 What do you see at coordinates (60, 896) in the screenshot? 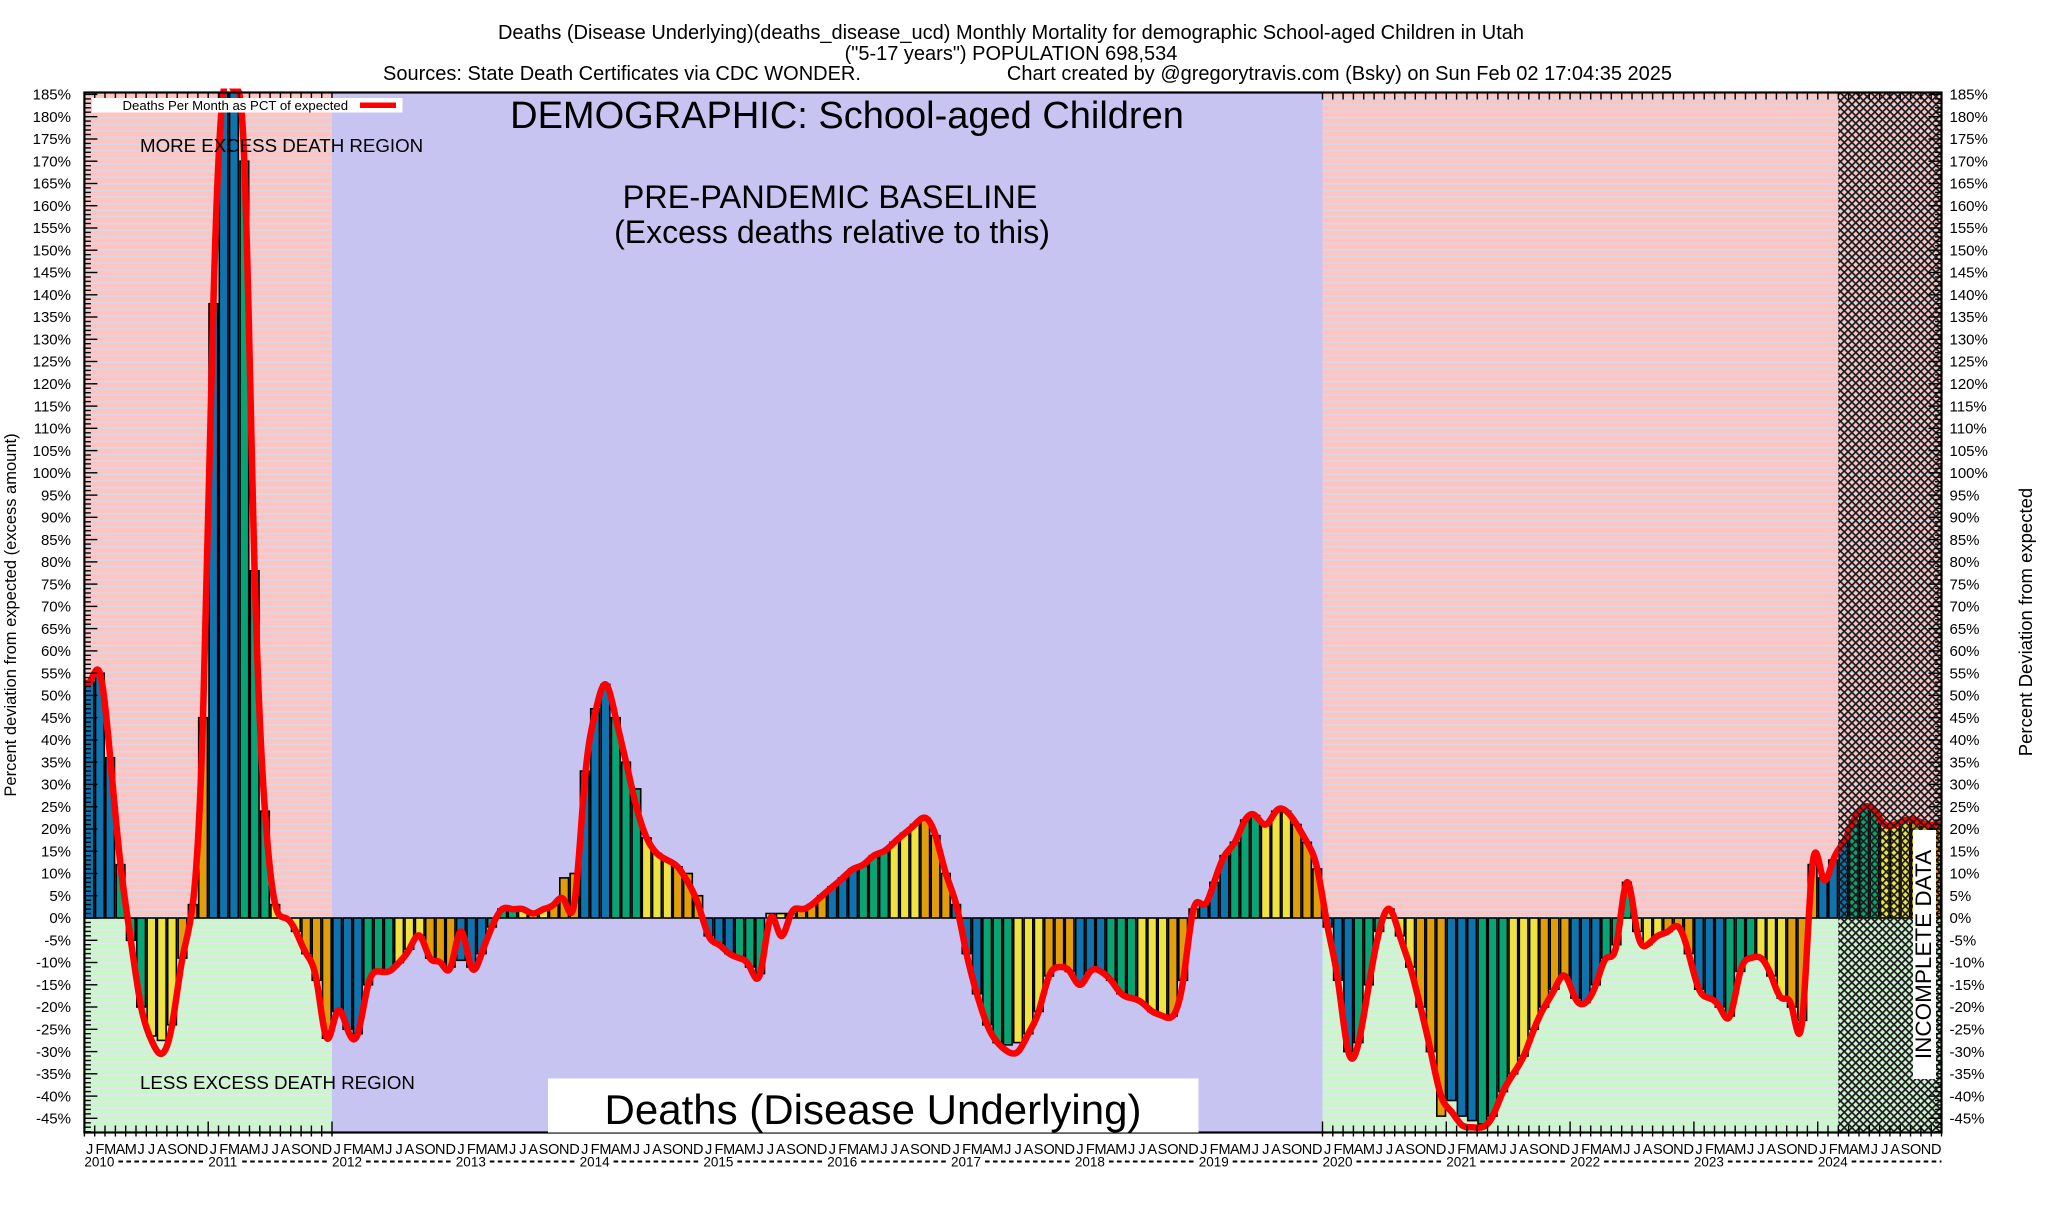
I see `svg-text: 5%` at bounding box center [60, 896].